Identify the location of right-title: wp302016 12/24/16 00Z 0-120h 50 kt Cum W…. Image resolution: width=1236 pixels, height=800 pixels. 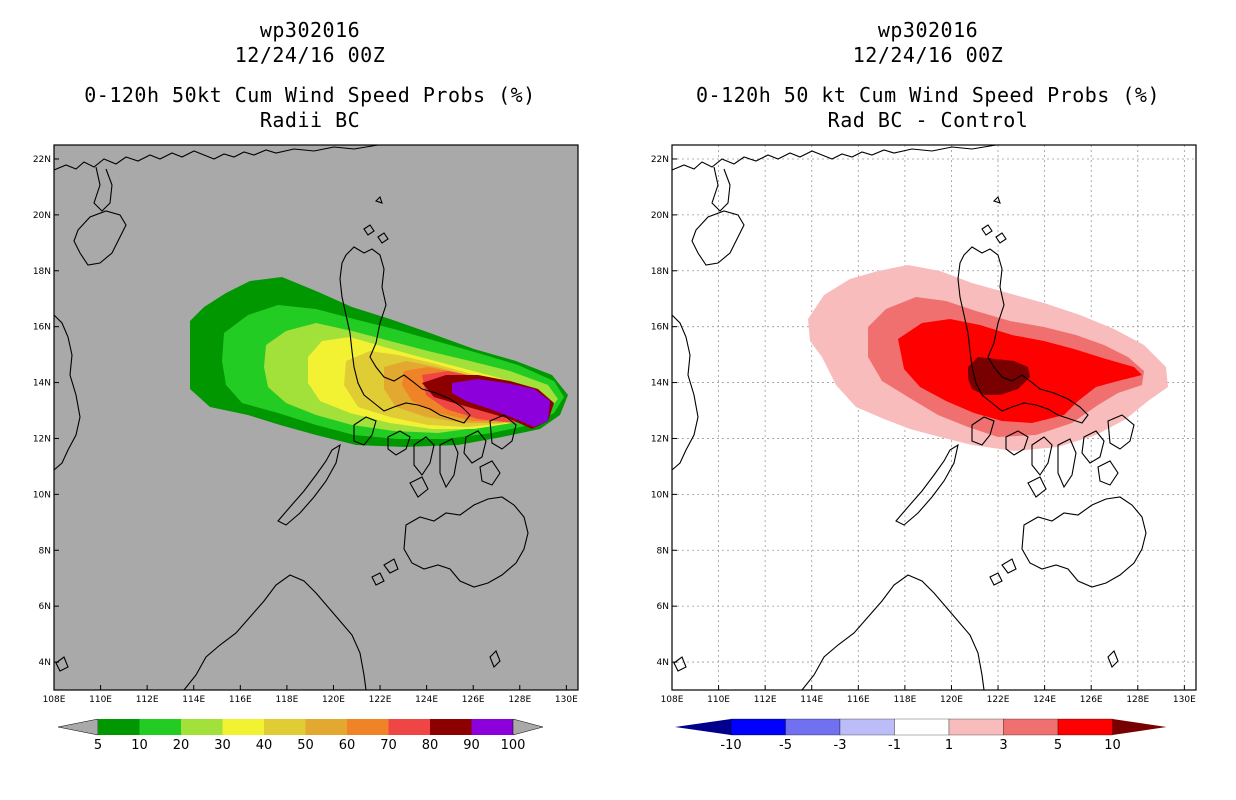
(927, 75).